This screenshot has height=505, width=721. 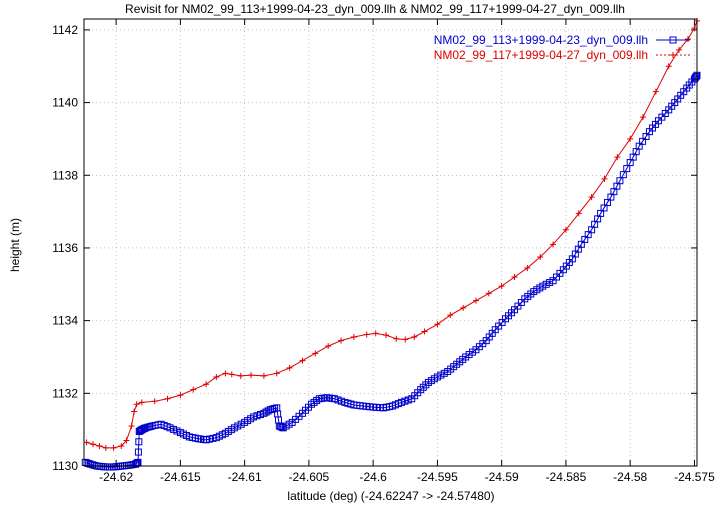 What do you see at coordinates (541, 40) in the screenshot?
I see `legend-label: NM02_99_113+1999-04-23_dyn_009.llh` at bounding box center [541, 40].